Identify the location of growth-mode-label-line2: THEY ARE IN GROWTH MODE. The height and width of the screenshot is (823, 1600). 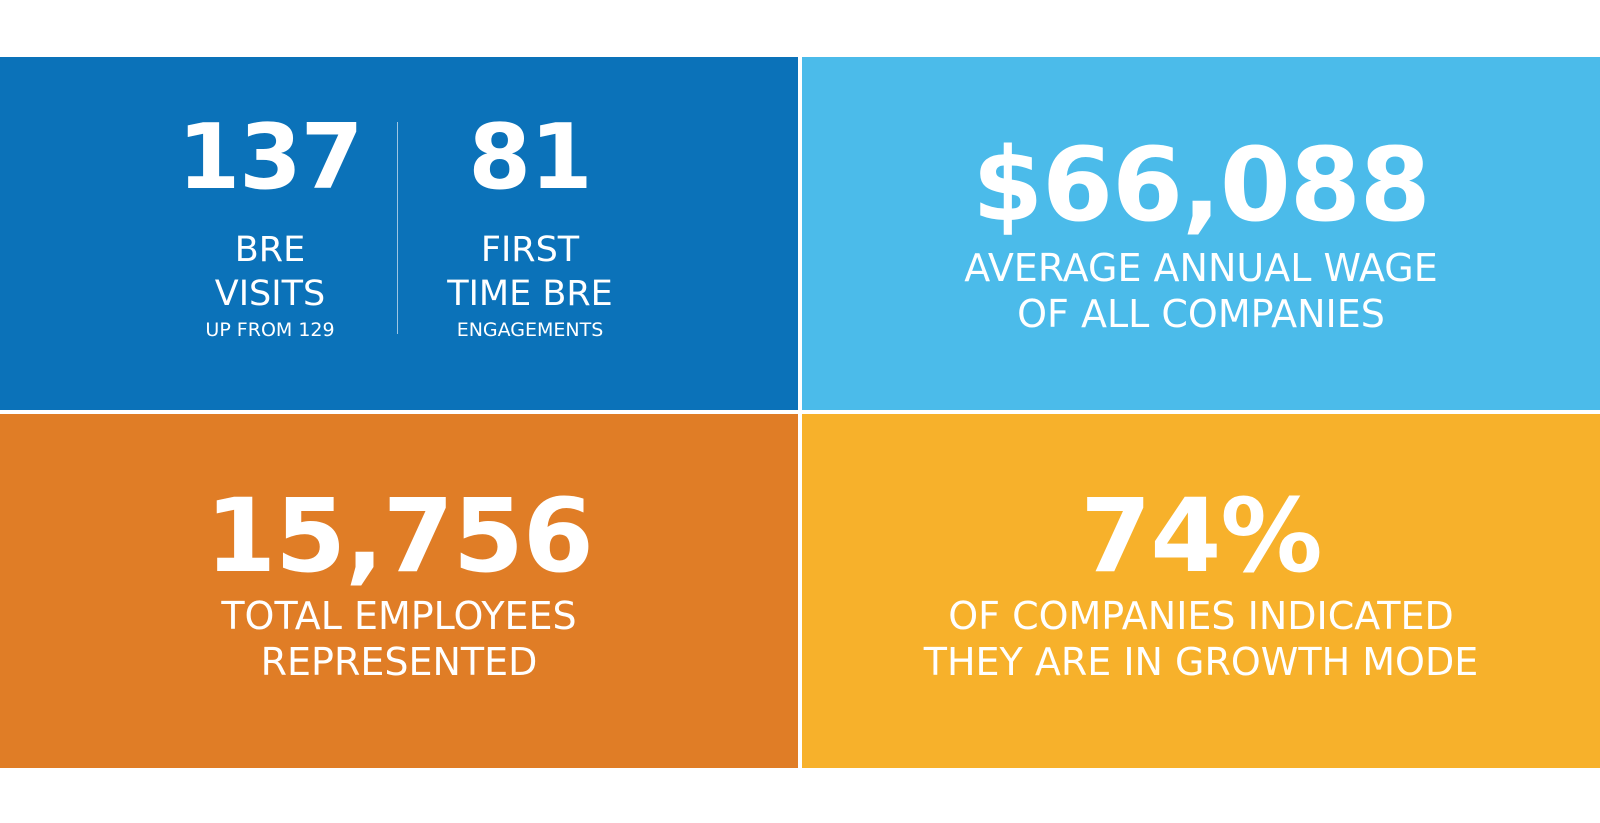
(1201, 662).